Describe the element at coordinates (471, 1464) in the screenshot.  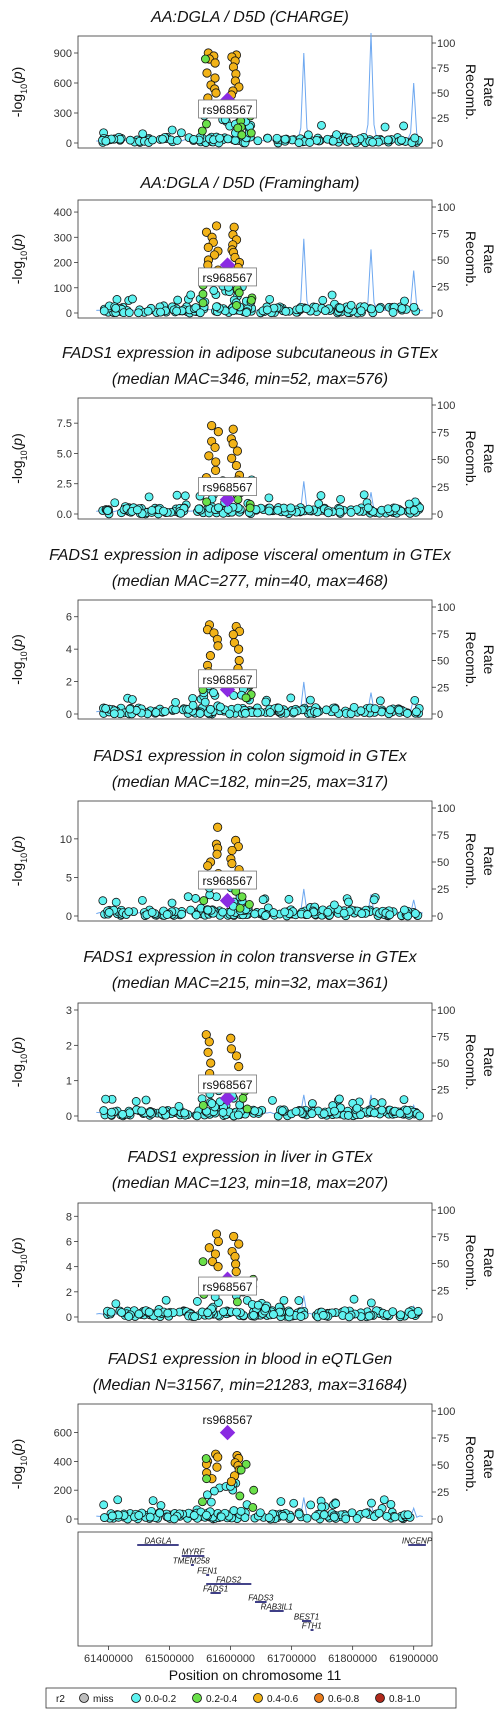
I see `y2-axis-label-line1: Recomb.` at that location.